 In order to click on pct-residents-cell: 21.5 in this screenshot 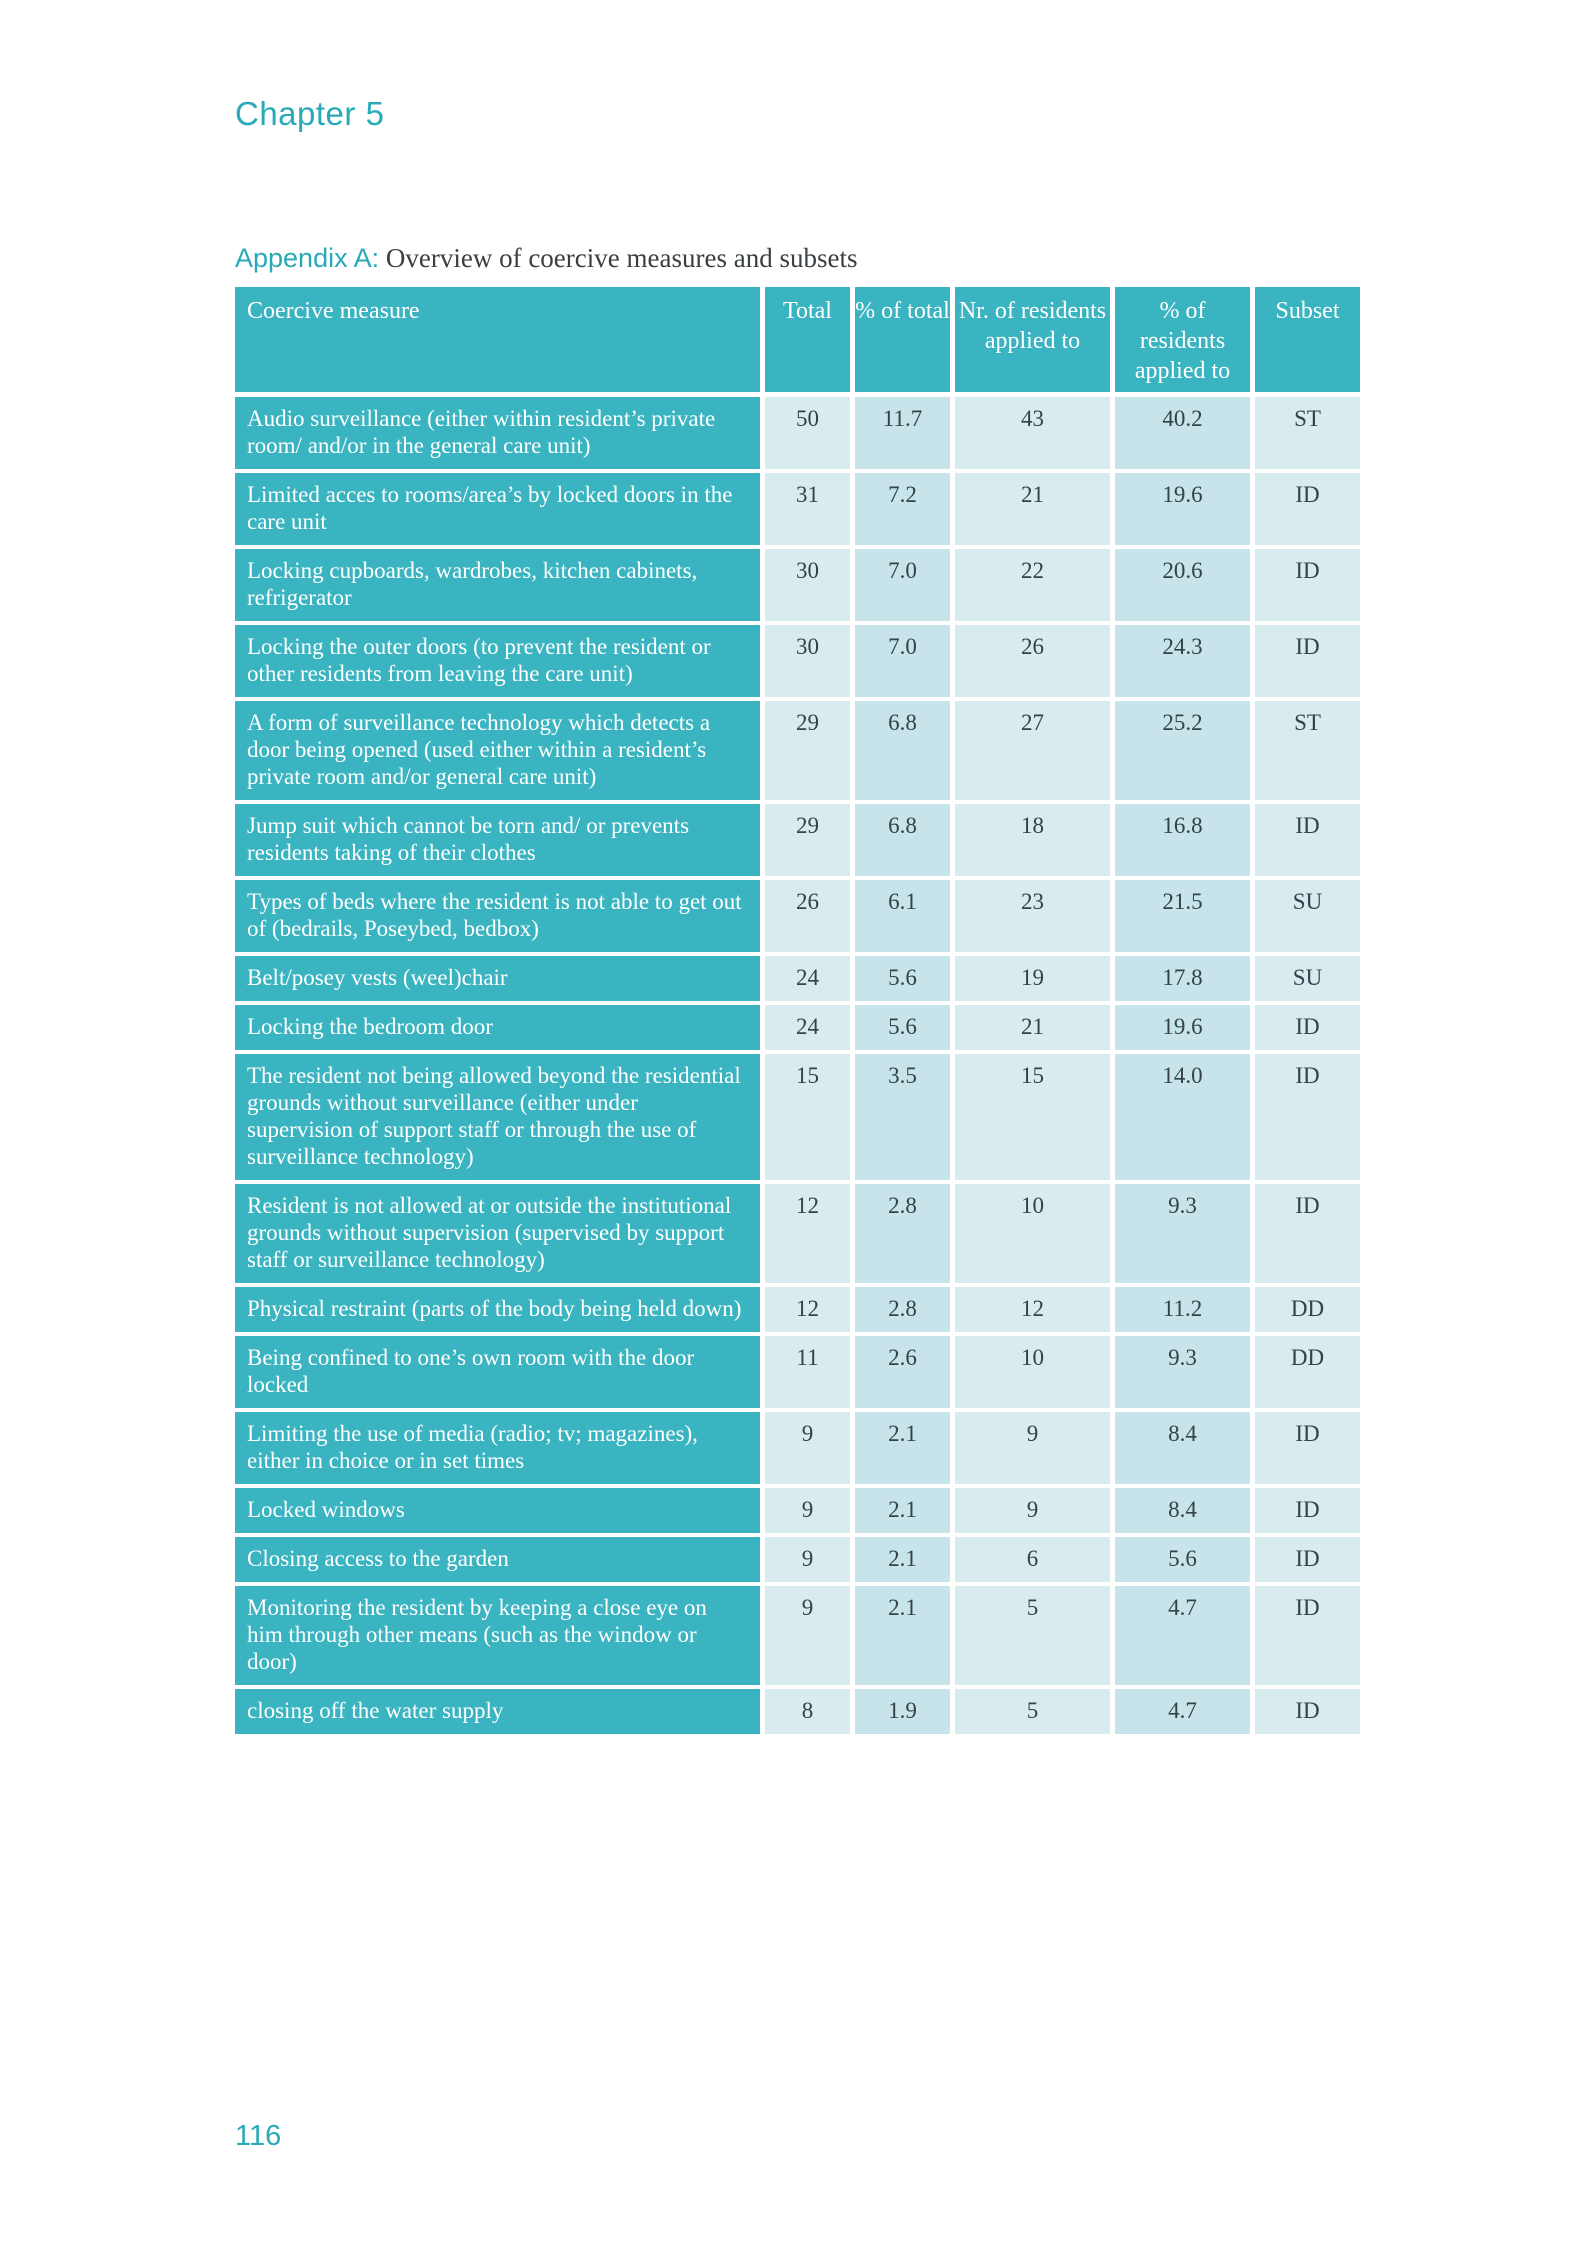, I will do `click(1182, 916)`.